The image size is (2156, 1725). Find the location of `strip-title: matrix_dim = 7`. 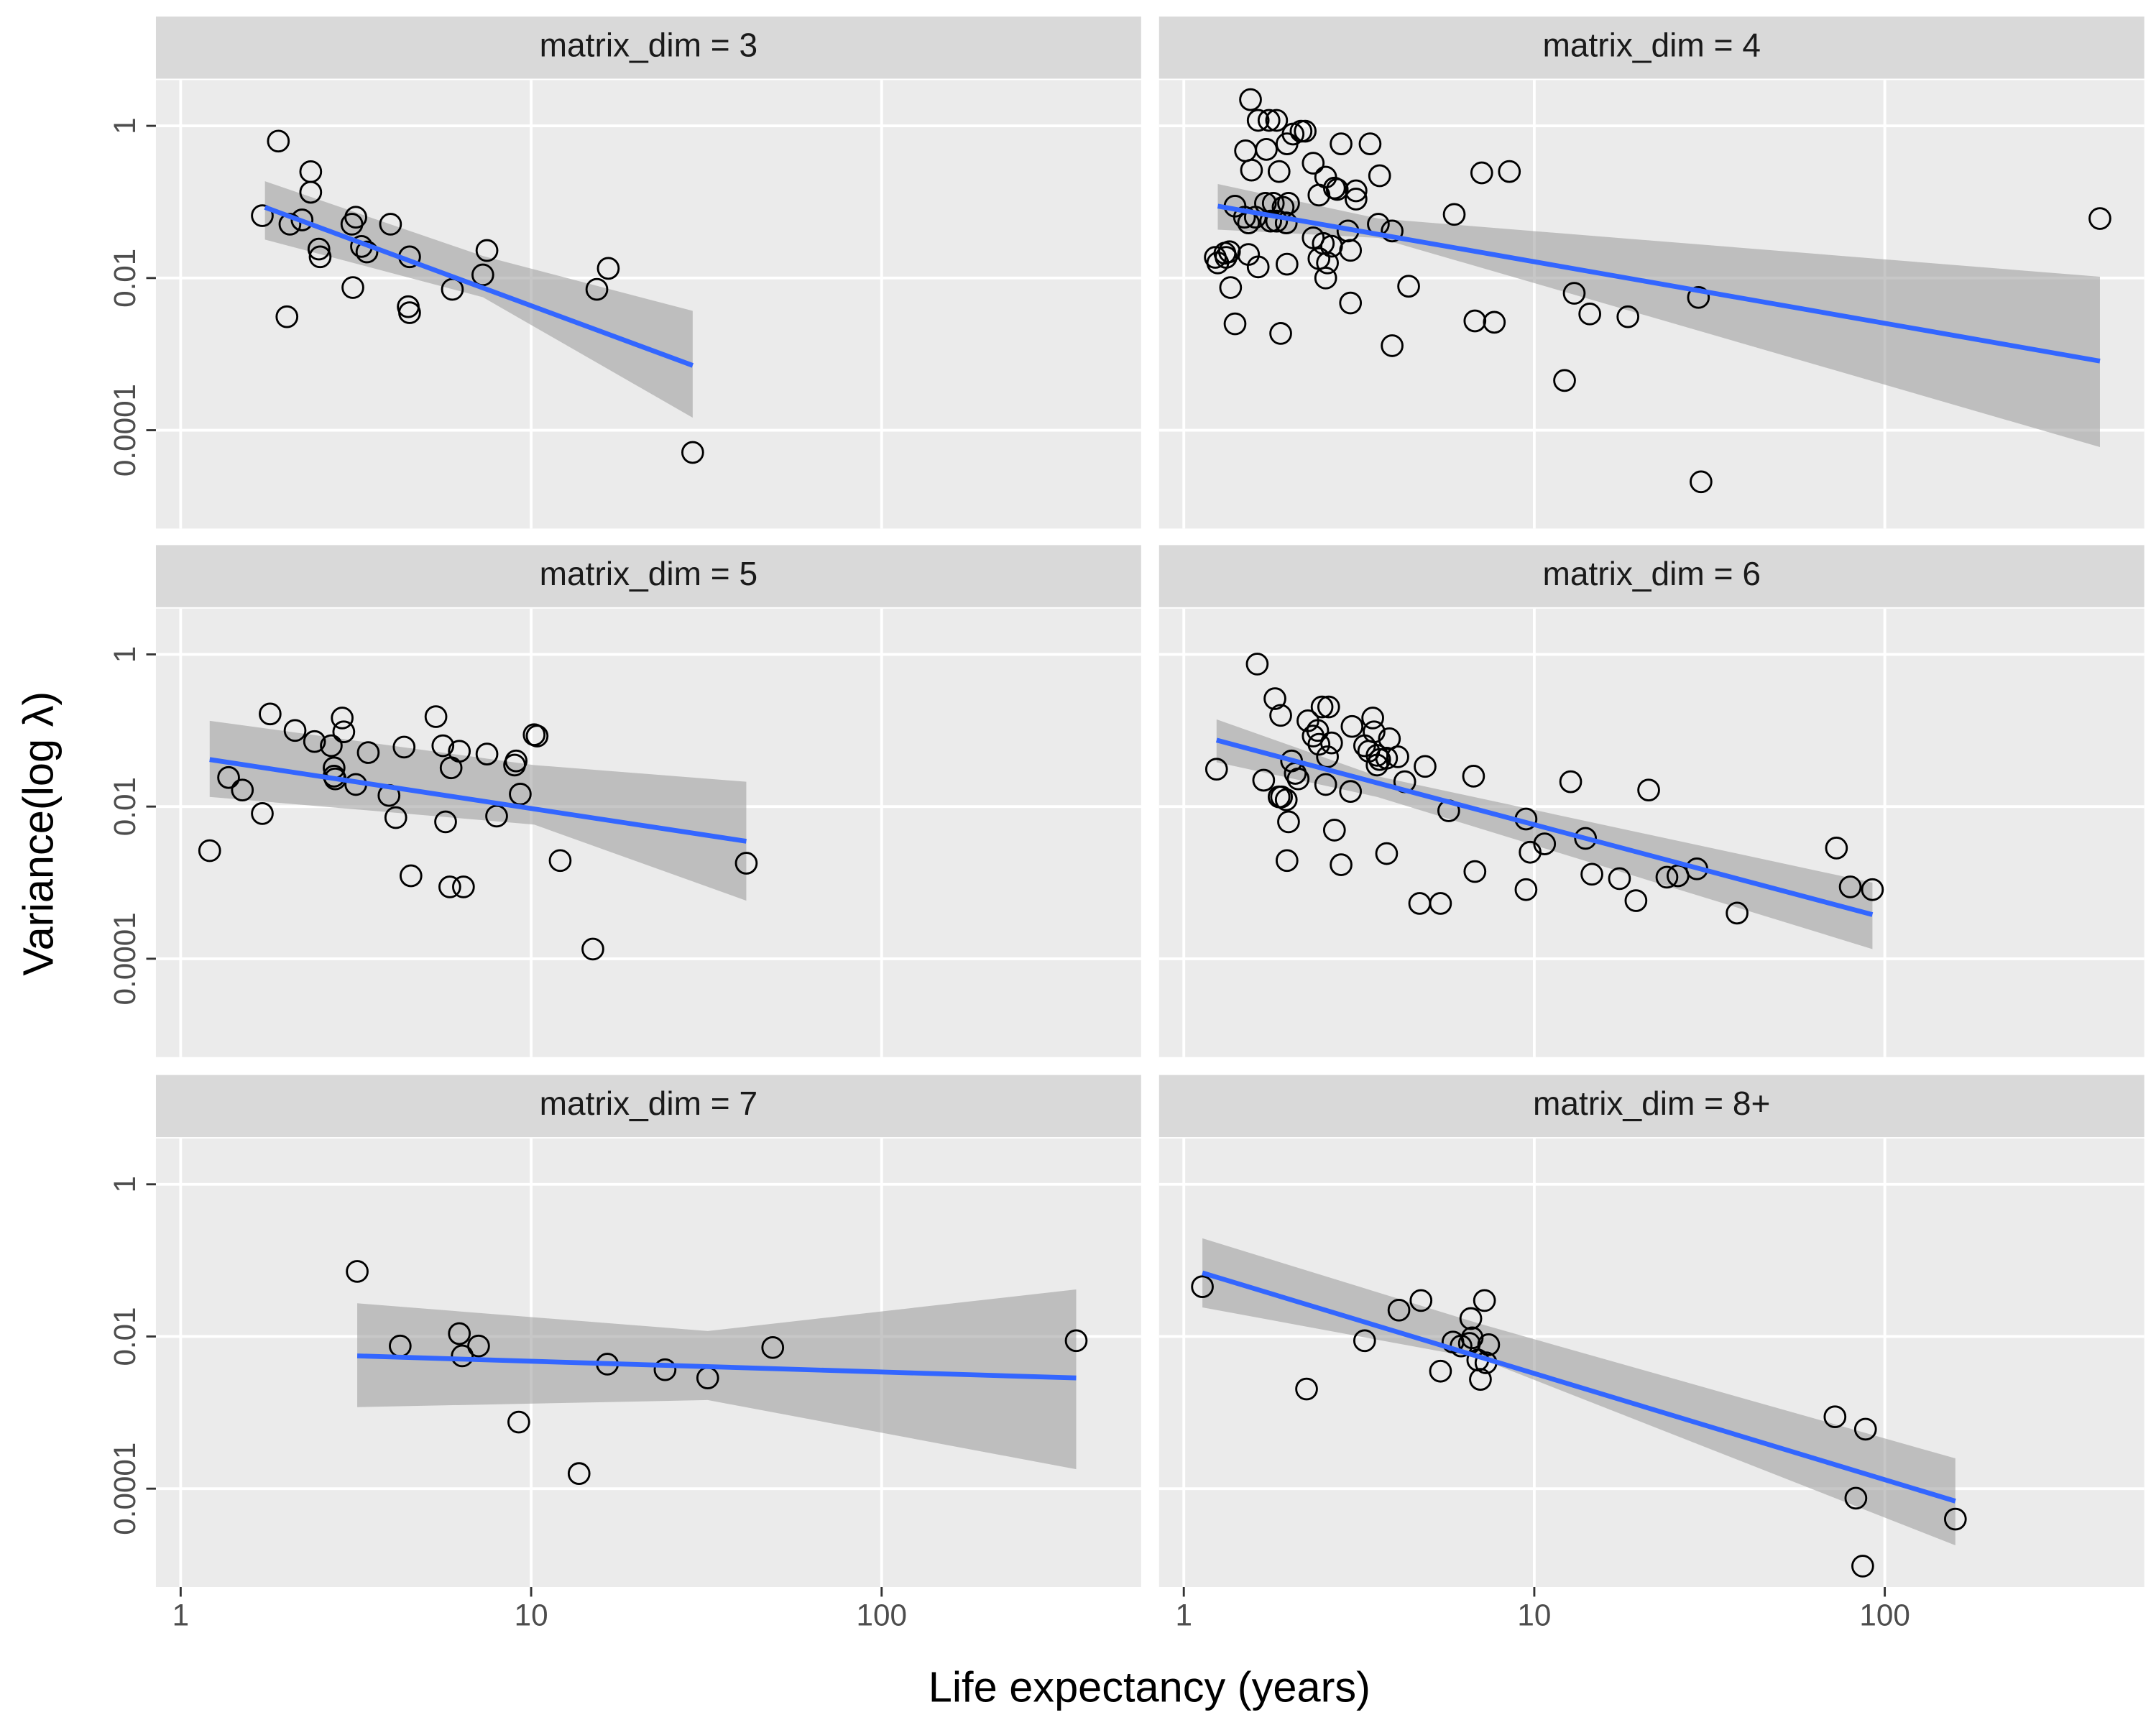

strip-title: matrix_dim = 7 is located at coordinates (648, 1103).